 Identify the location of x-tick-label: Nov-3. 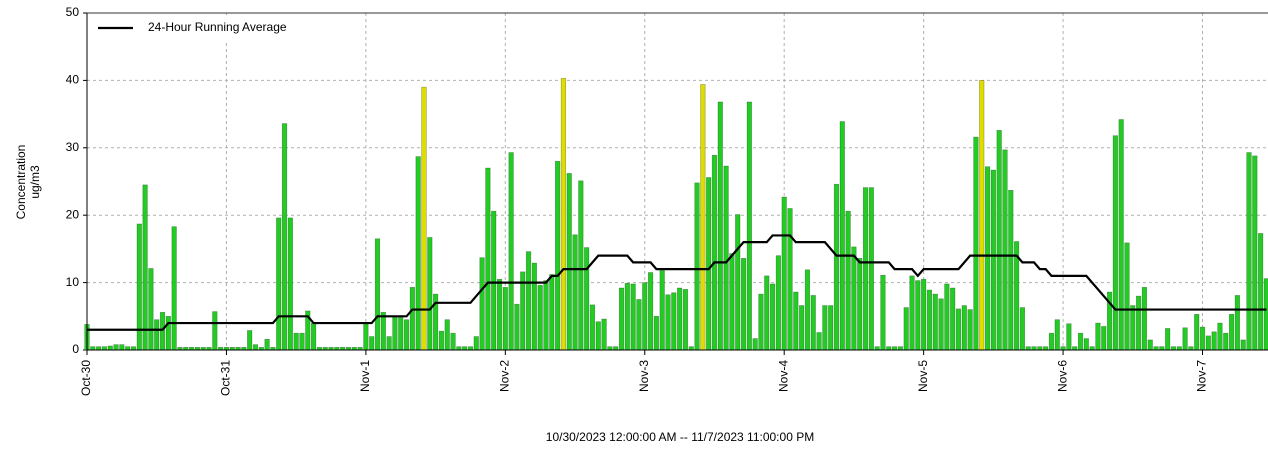
(644, 376).